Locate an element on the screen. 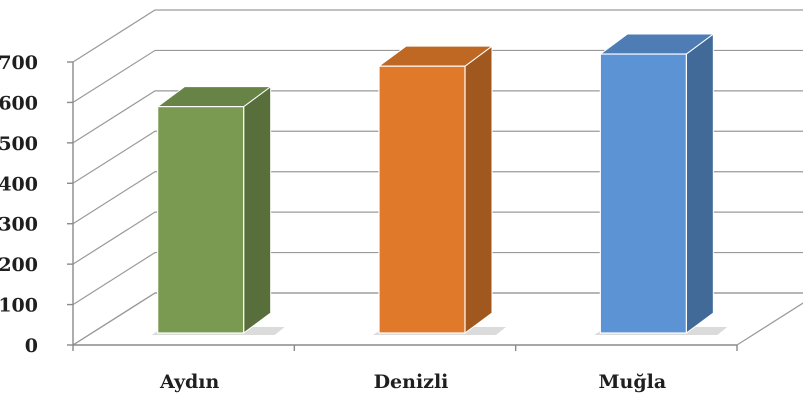 The image size is (803, 397). bar-aydın is located at coordinates (218, 210).